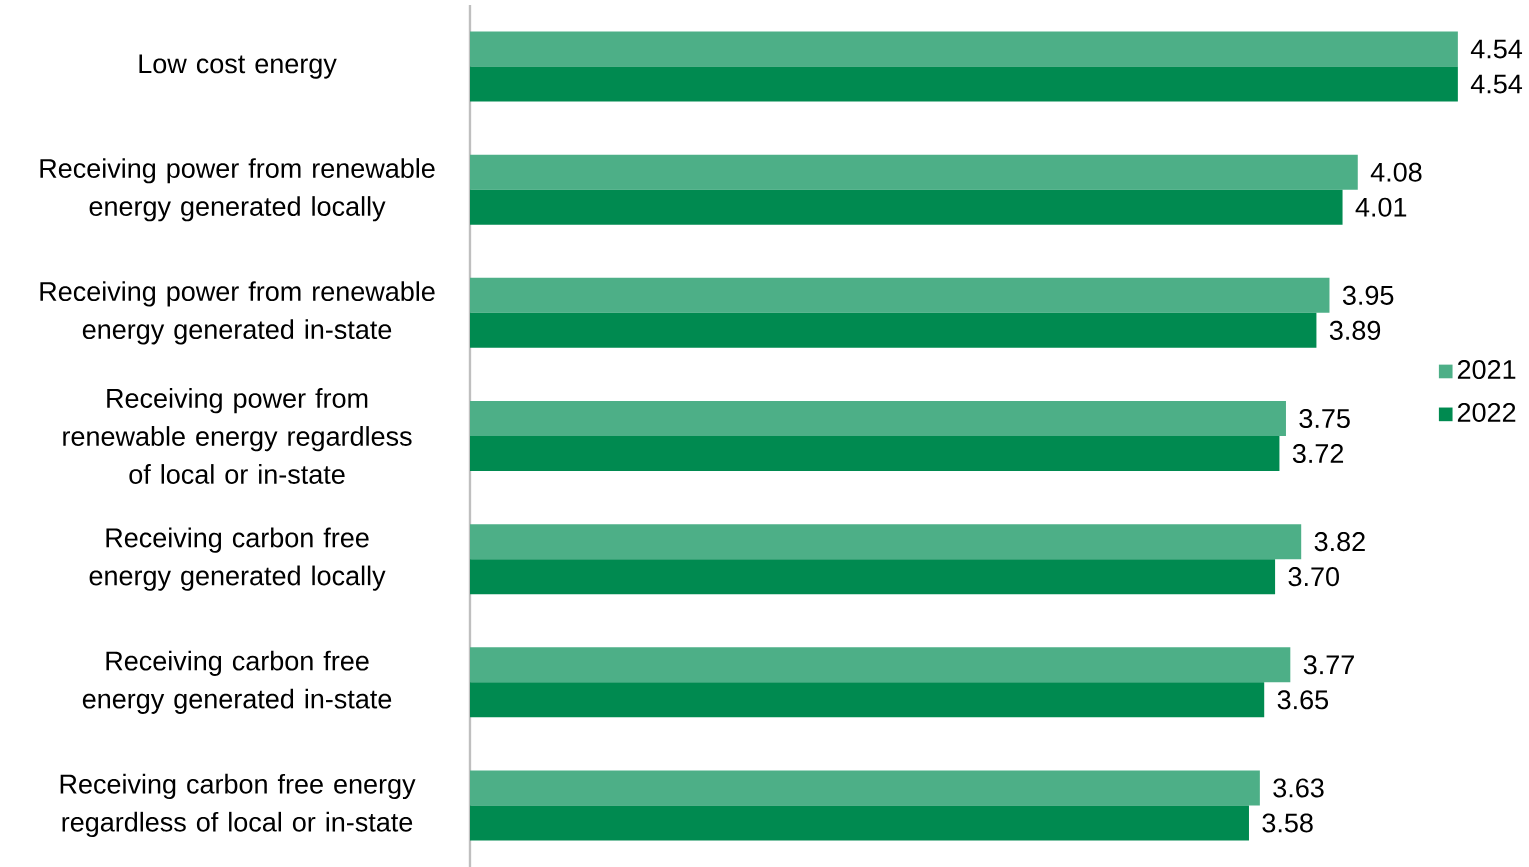  What do you see at coordinates (1303, 700) in the screenshot?
I see `data-label: 3.65` at bounding box center [1303, 700].